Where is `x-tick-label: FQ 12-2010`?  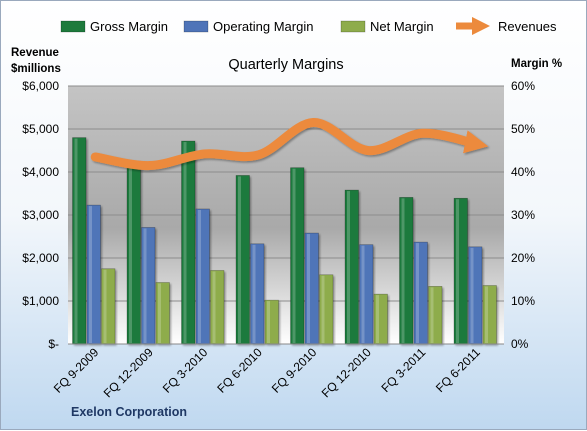
x-tick-label: FQ 12-2010 is located at coordinates (346, 372).